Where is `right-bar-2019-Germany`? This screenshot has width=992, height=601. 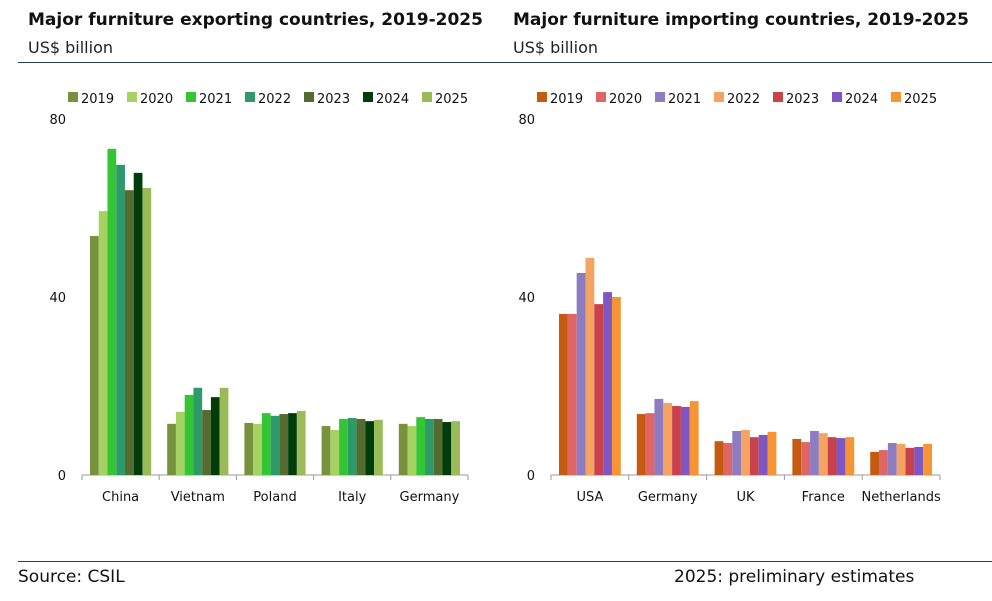
right-bar-2019-Germany is located at coordinates (641, 444).